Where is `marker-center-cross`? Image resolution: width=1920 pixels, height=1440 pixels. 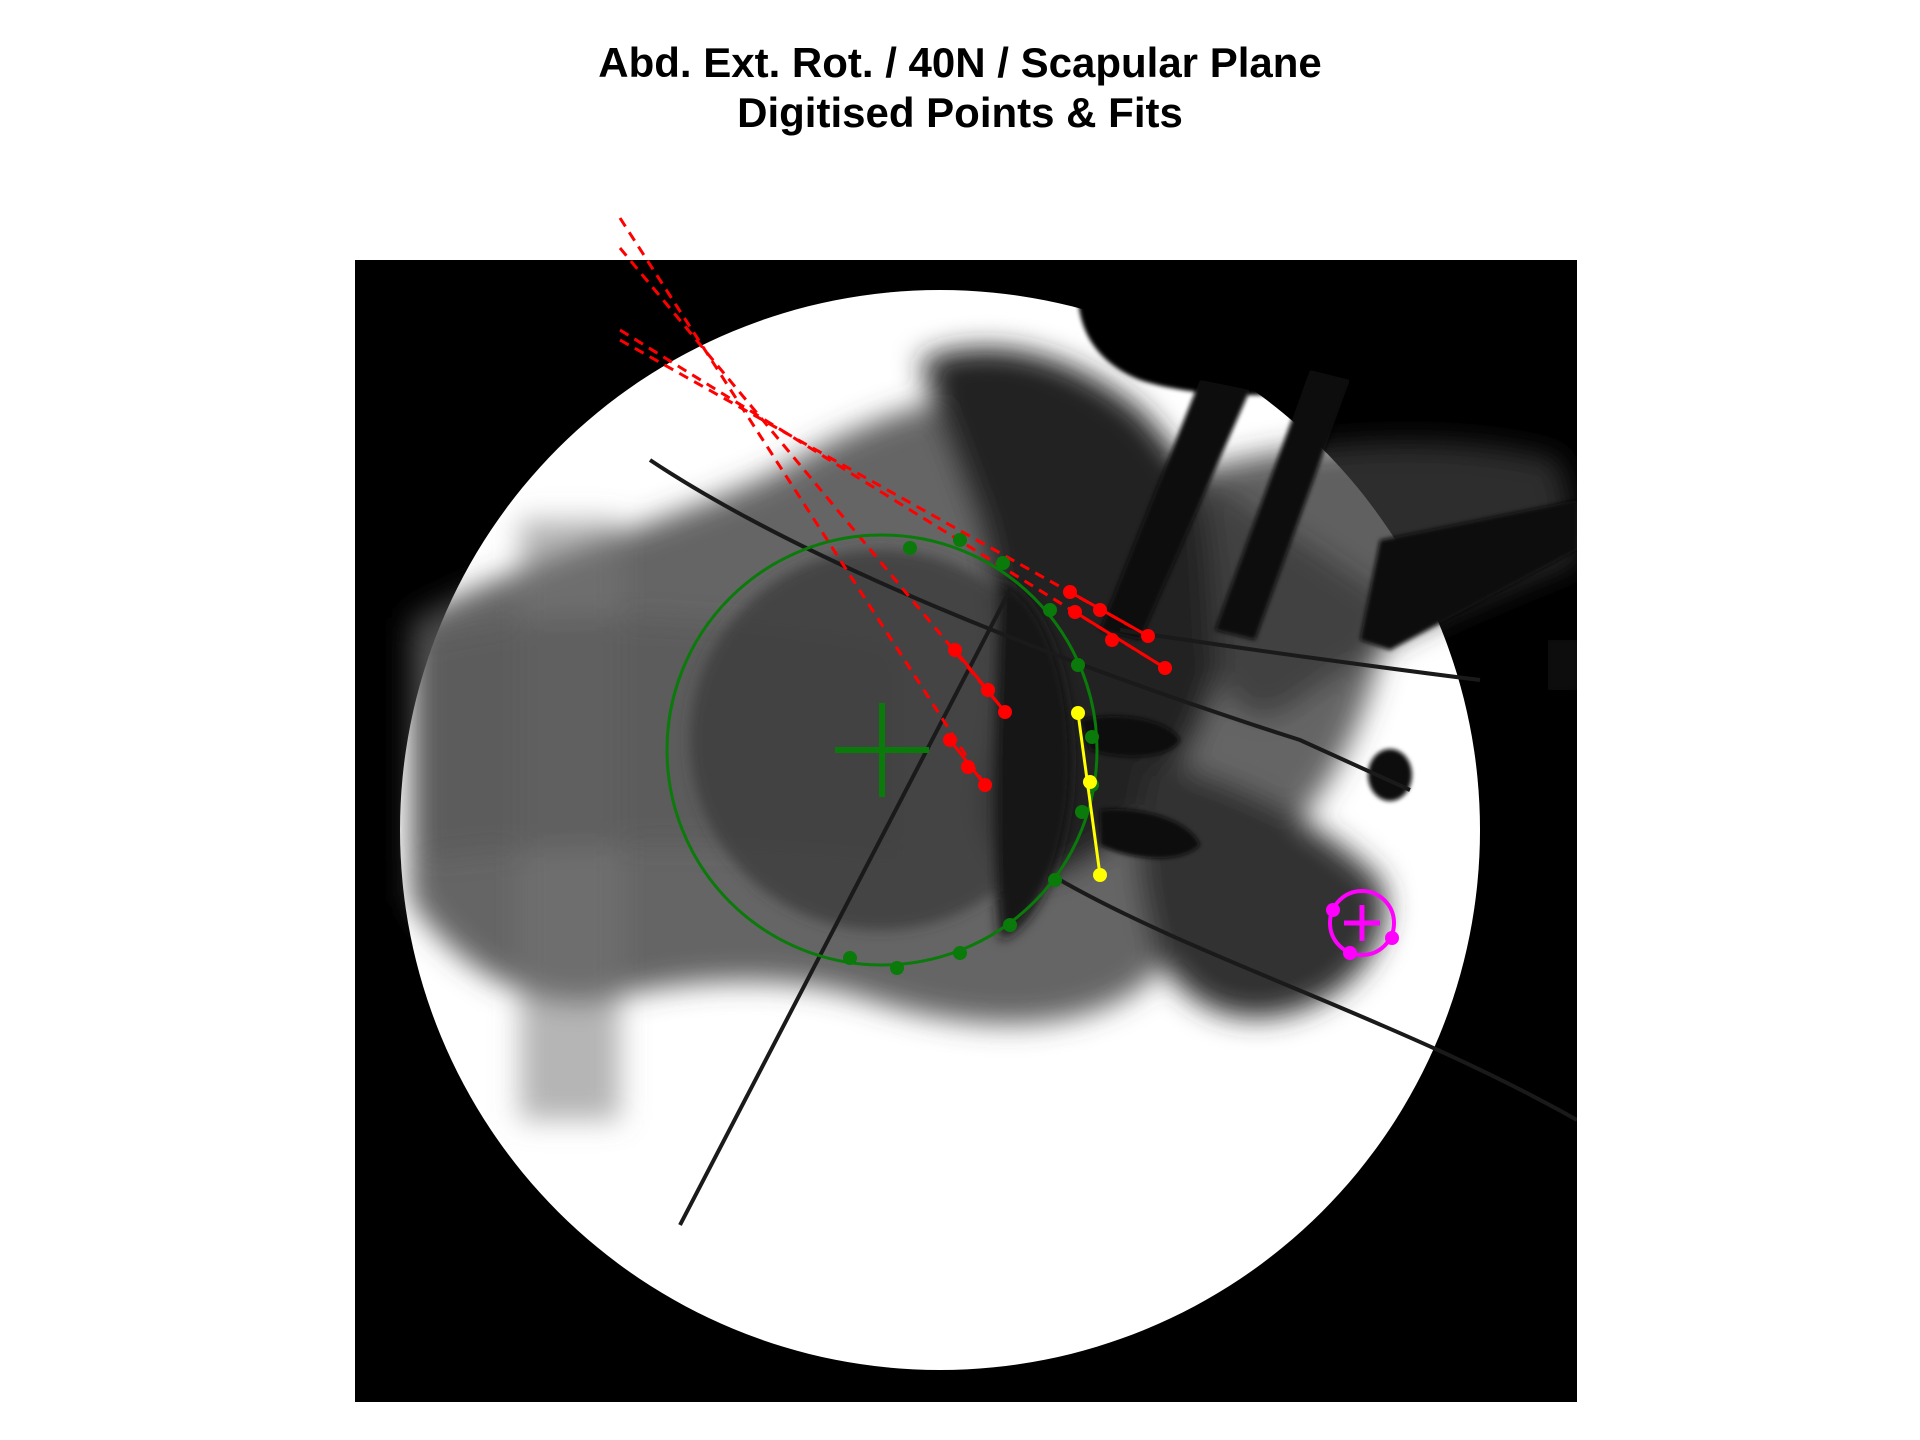 marker-center-cross is located at coordinates (1362, 923).